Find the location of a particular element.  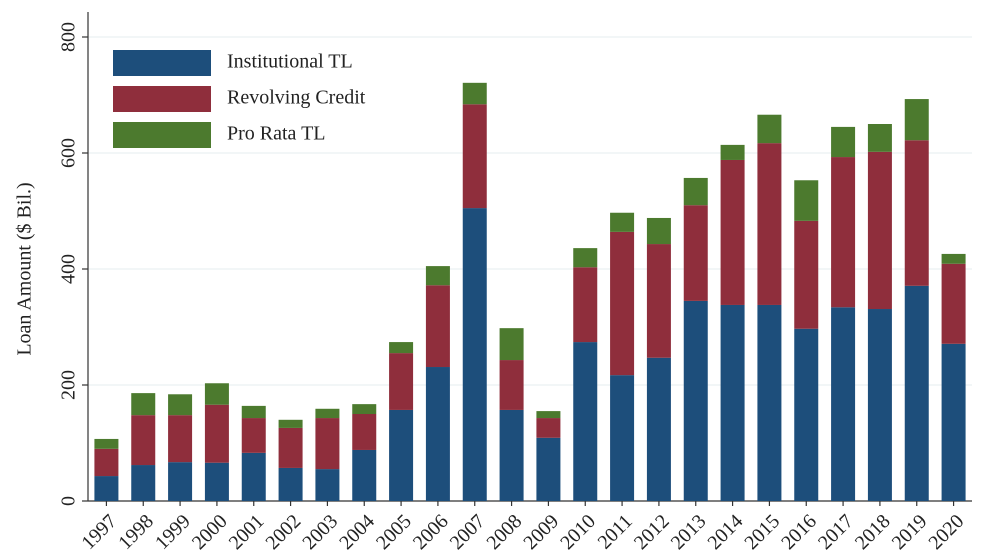

x-tick-label: 2002 is located at coordinates (284, 532).